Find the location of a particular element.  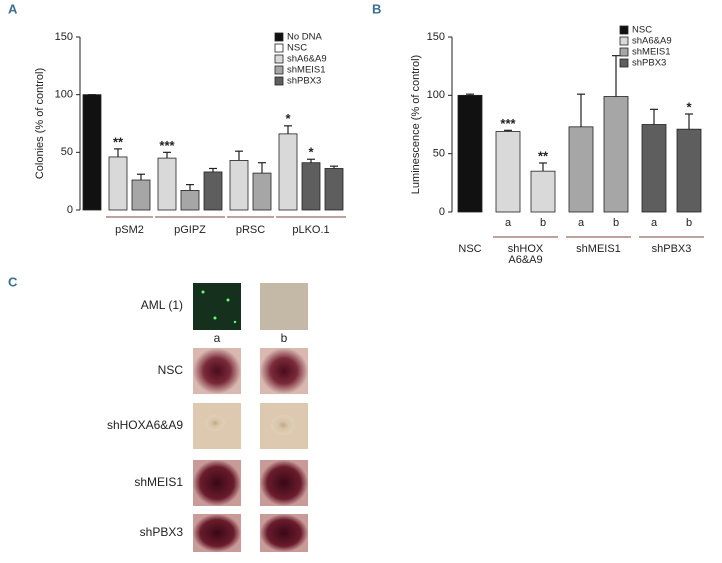

panel-label: A is located at coordinates (13, 8).